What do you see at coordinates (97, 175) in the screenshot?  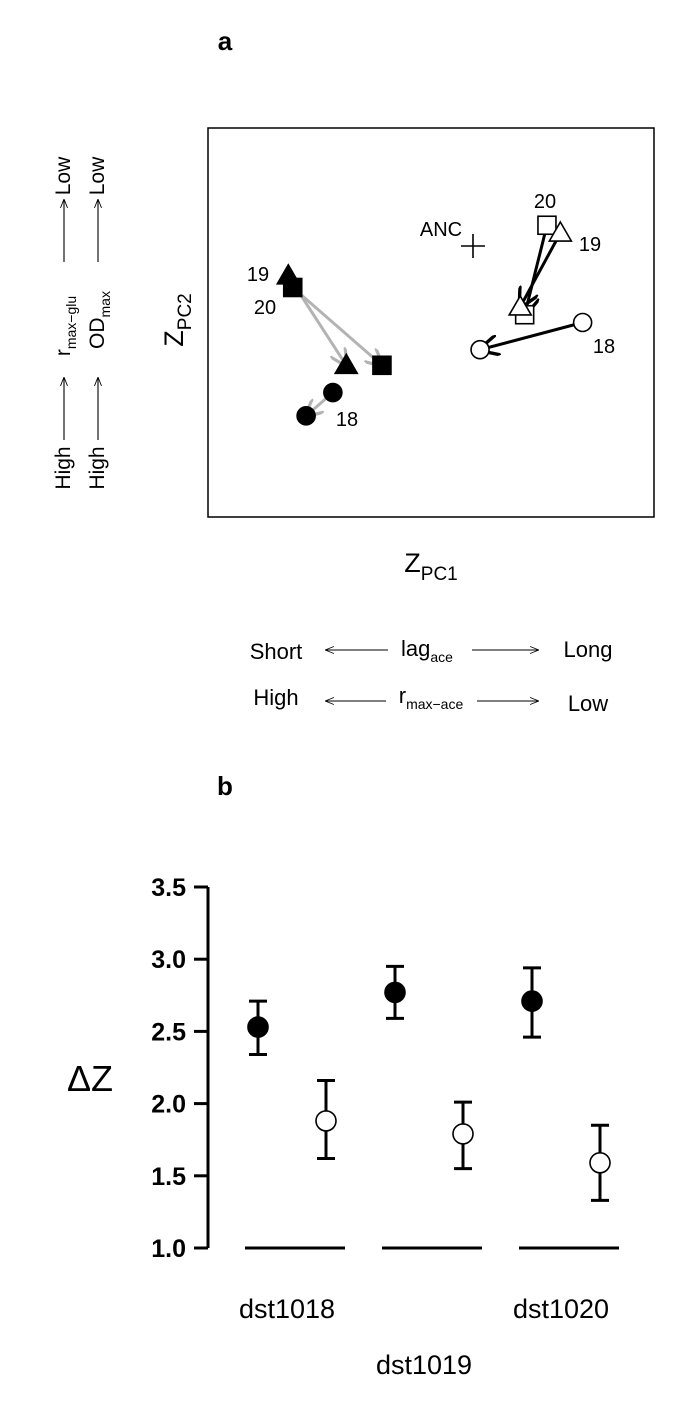 I see `left-axis-odmax-low: Low` at bounding box center [97, 175].